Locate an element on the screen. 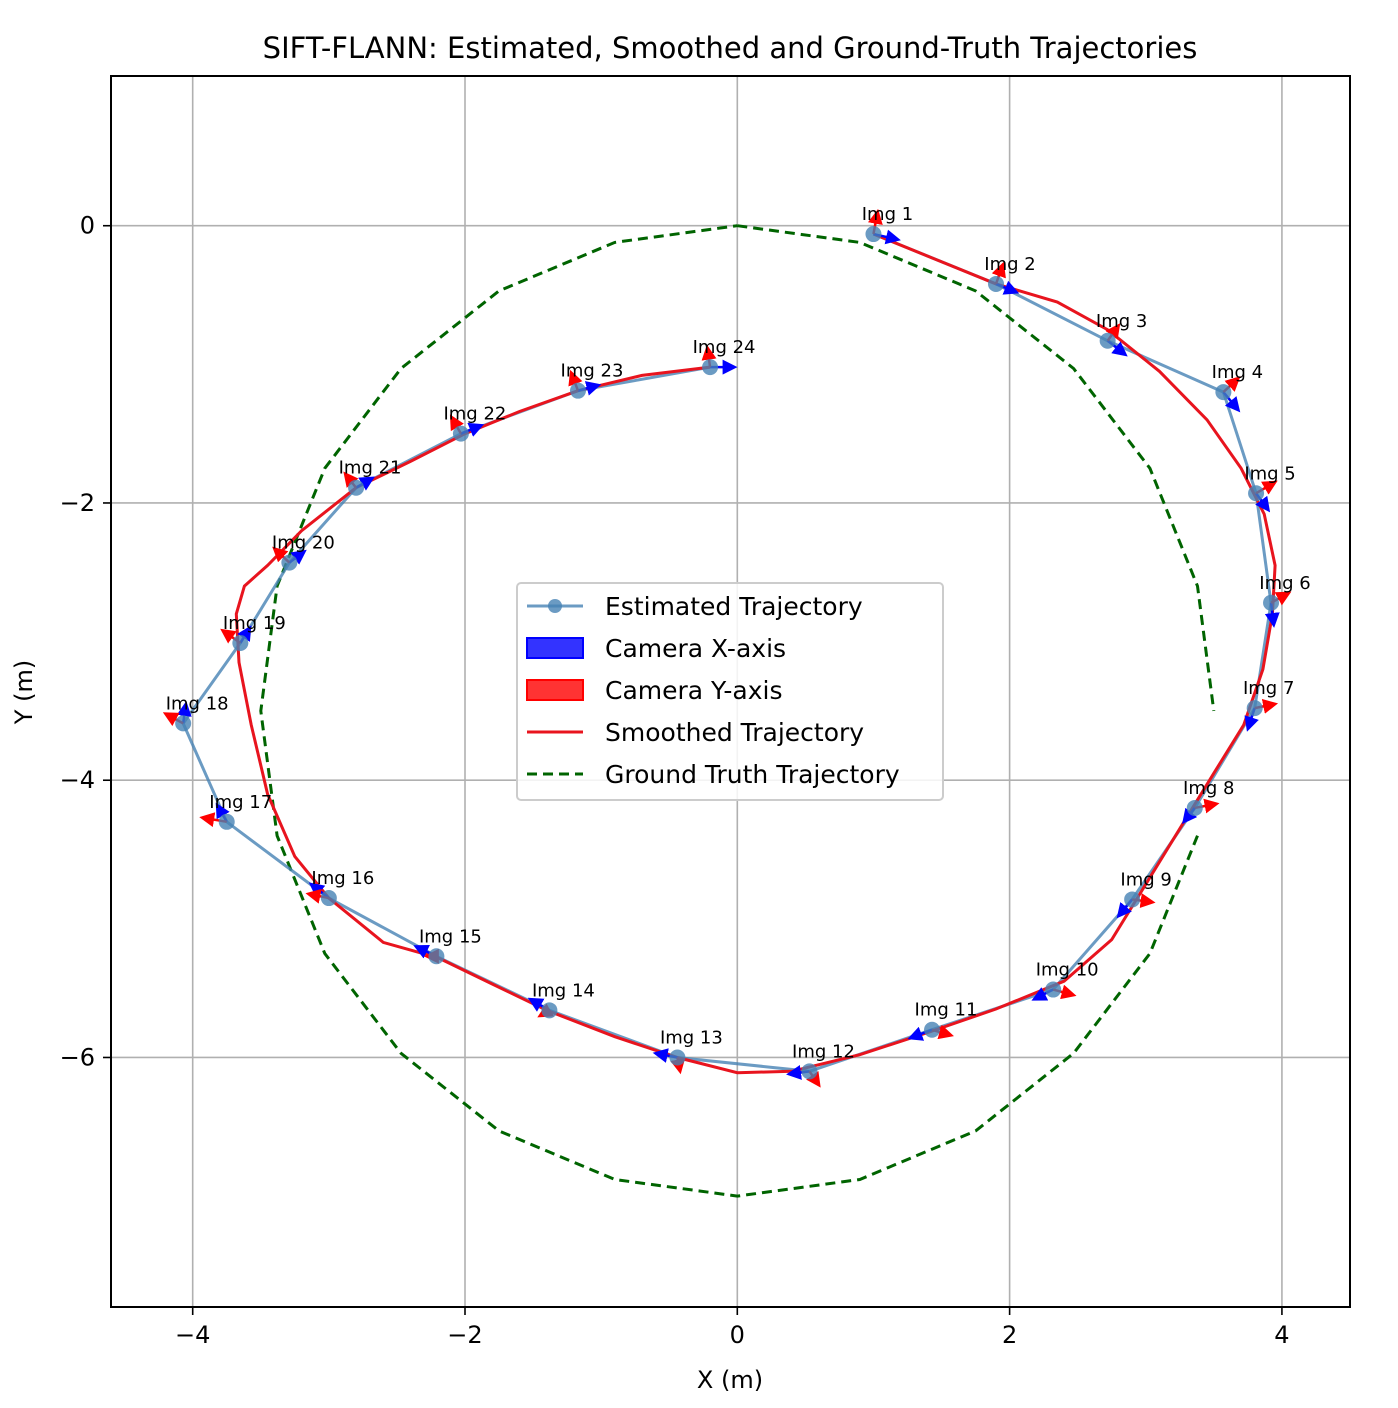 This screenshot has width=1398, height=1408. point-label: Img 22 is located at coordinates (474, 414).